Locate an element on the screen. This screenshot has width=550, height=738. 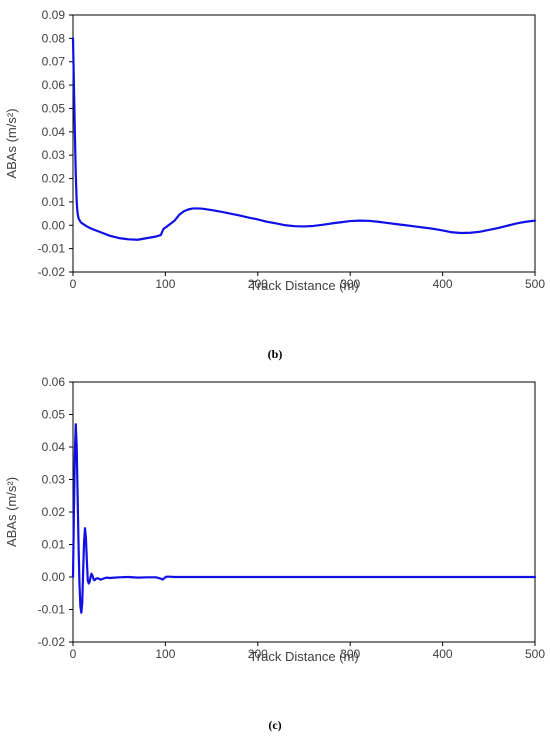
figure-caption: (b) is located at coordinates (275, 354).